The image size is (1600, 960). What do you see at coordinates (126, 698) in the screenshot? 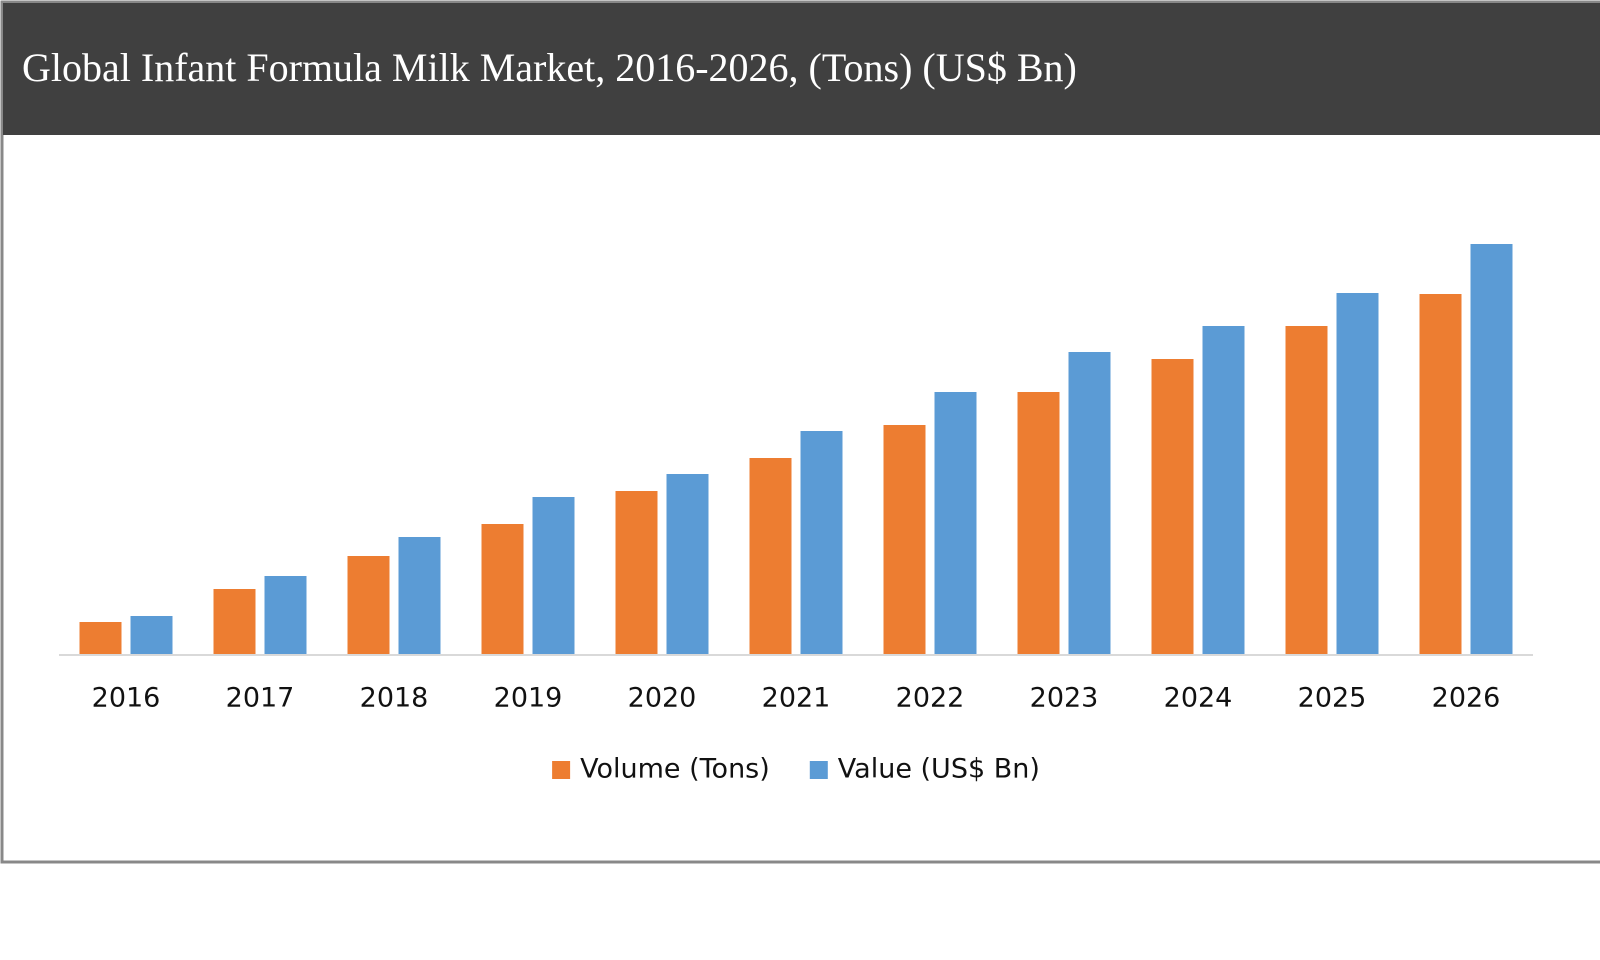
I see `x-tick-label: 2016` at bounding box center [126, 698].